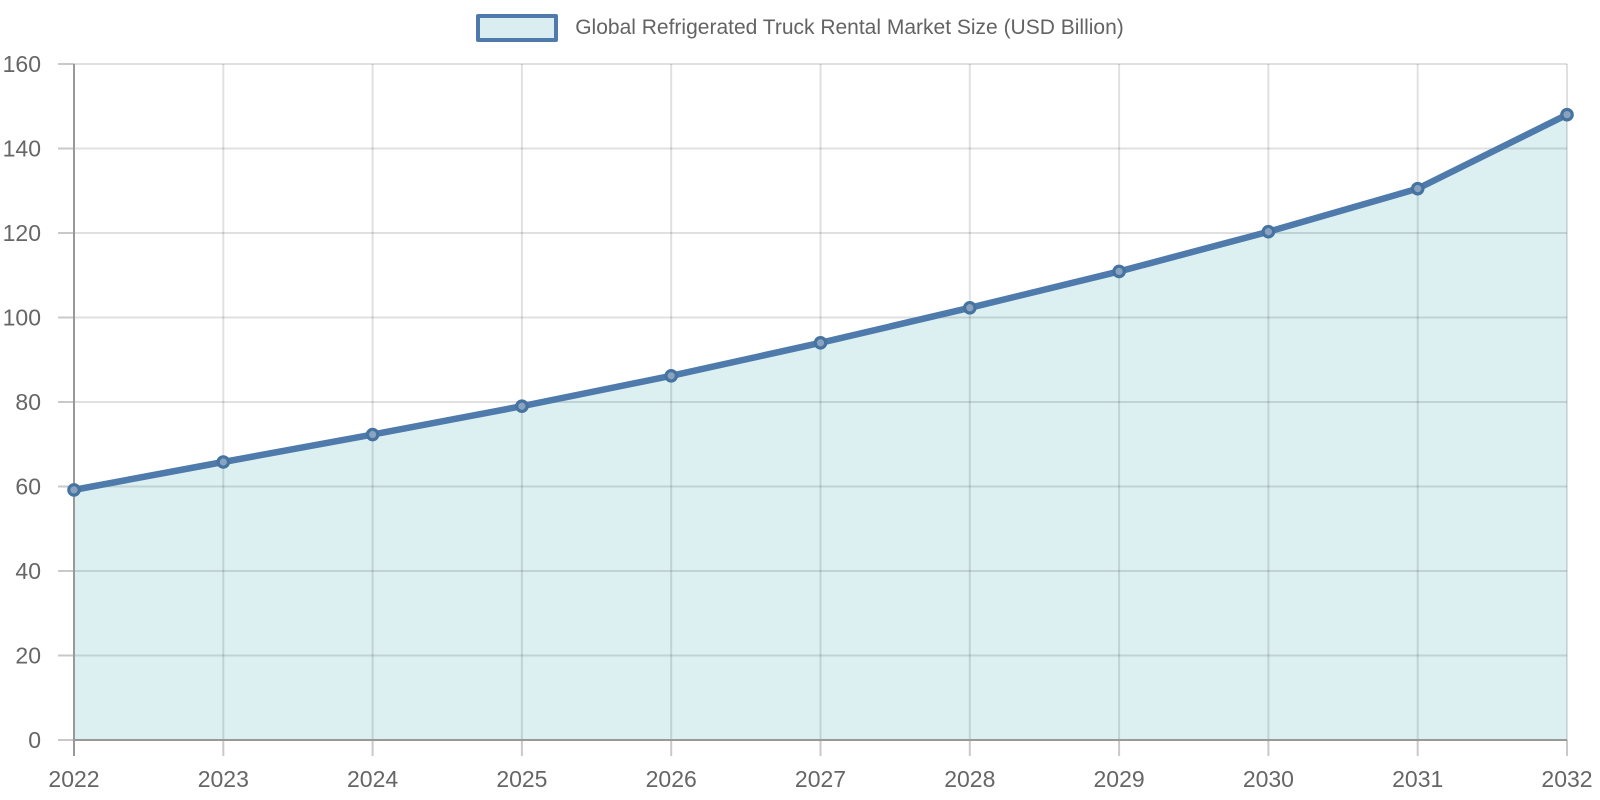 The height and width of the screenshot is (800, 1600). Describe the element at coordinates (1566, 779) in the screenshot. I see `x-axis-label: 2032` at that location.